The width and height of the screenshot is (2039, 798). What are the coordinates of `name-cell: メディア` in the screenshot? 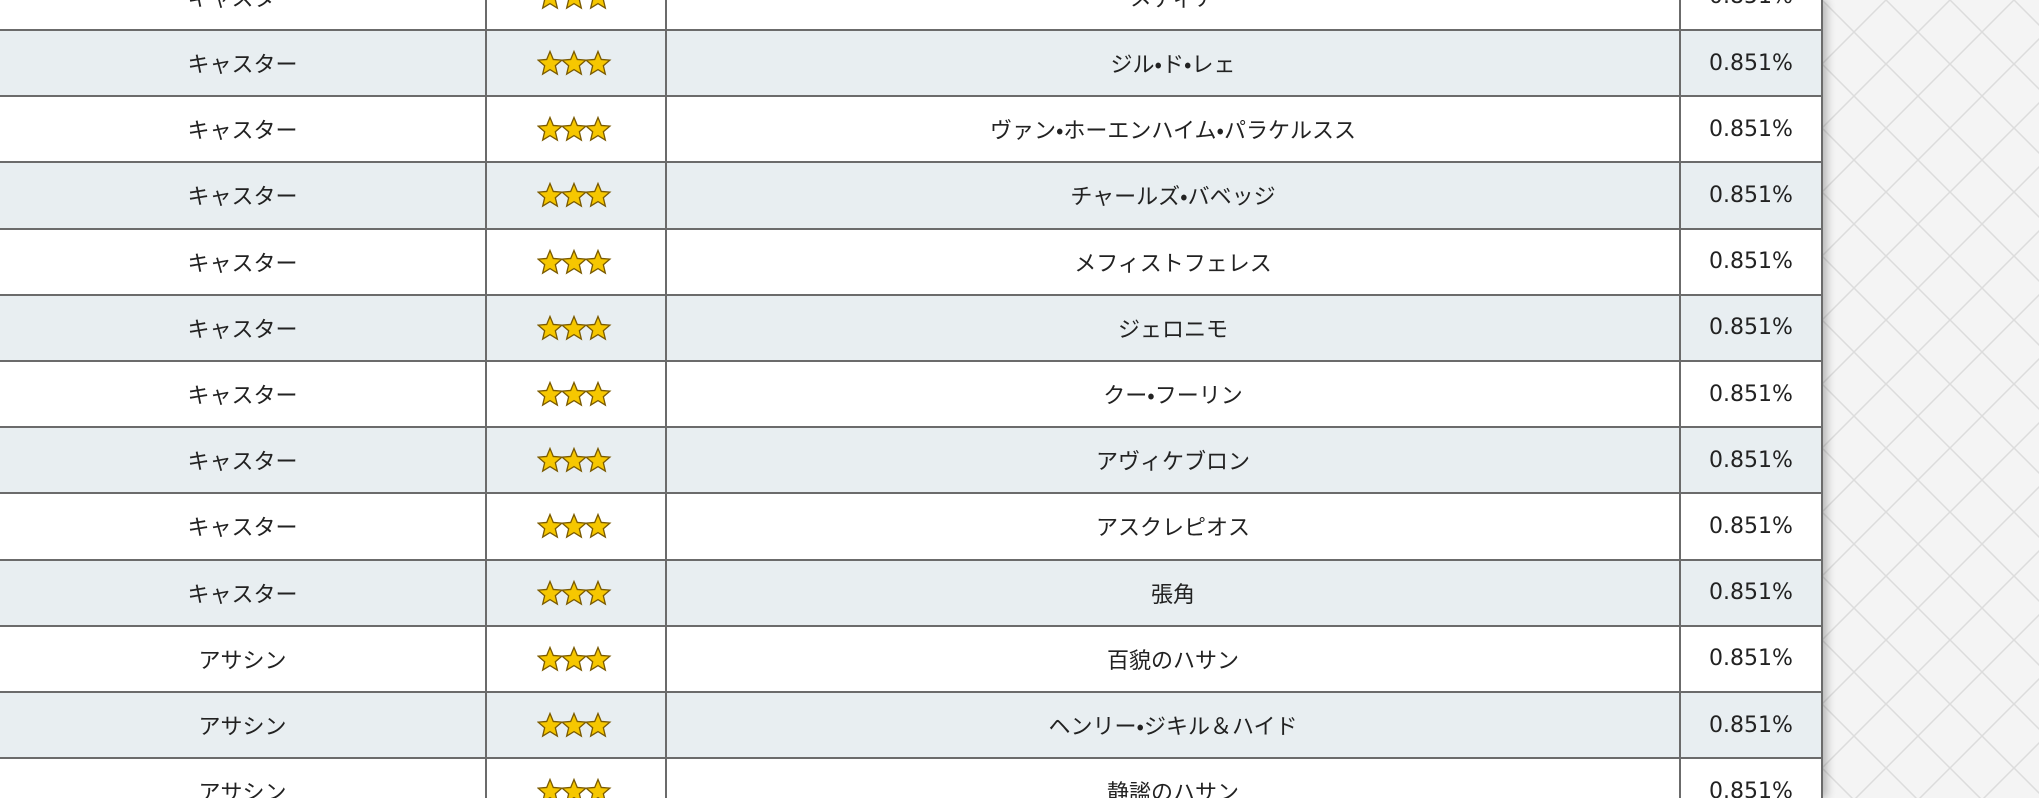 It's located at (1174, 14).